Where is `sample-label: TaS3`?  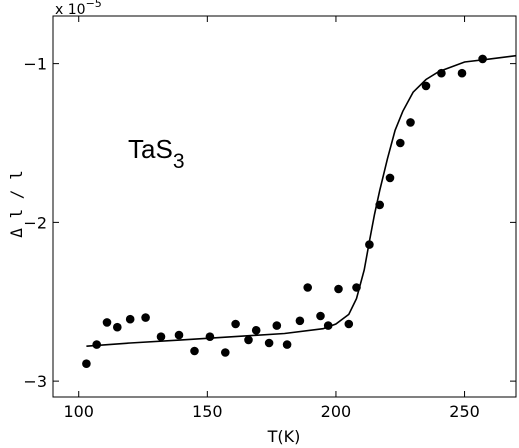
sample-label: TaS3 is located at coordinates (156, 153).